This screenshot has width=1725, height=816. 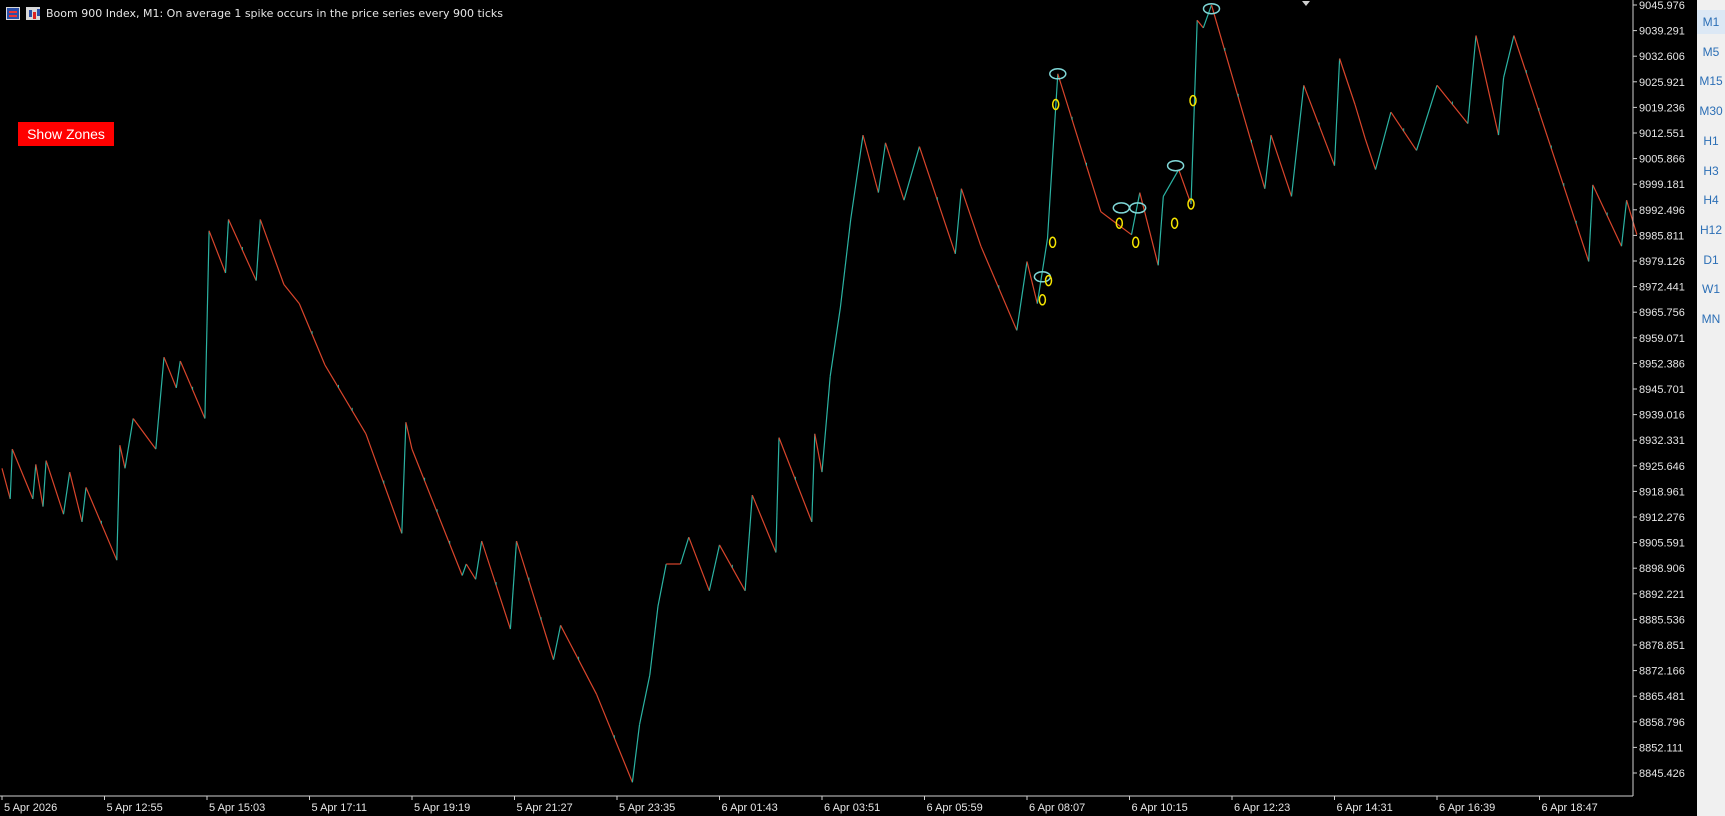 What do you see at coordinates (1662, 518) in the screenshot?
I see `price-label: 8912.276` at bounding box center [1662, 518].